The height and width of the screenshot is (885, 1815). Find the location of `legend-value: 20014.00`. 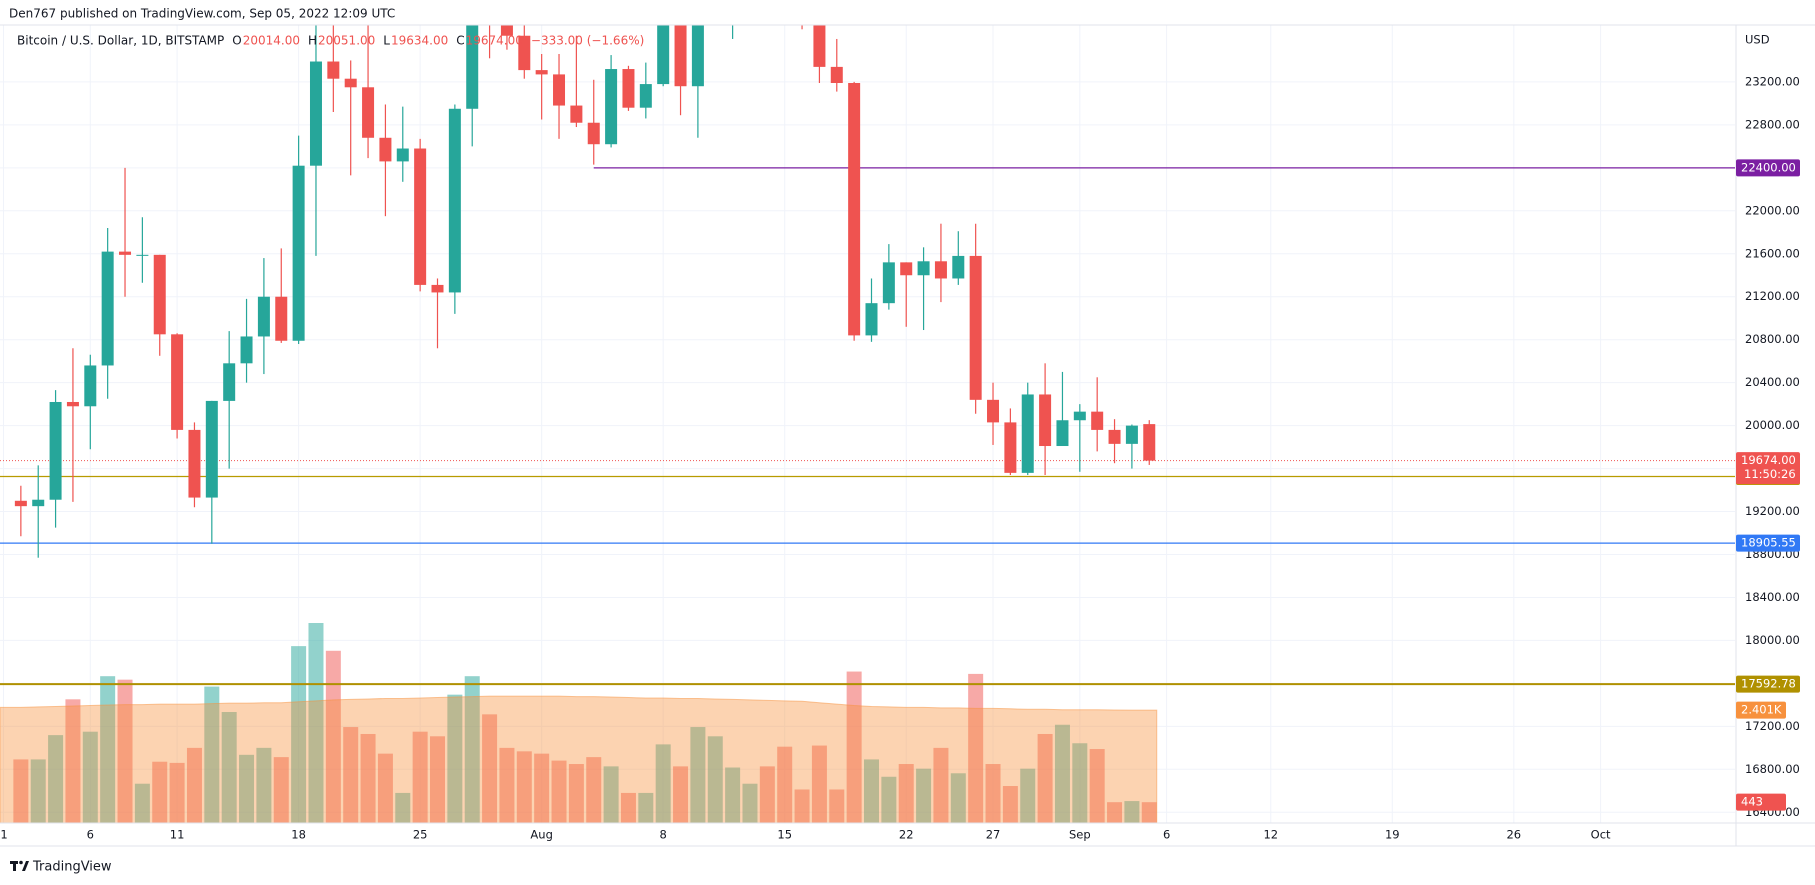

legend-value: 20014.00 is located at coordinates (271, 41).